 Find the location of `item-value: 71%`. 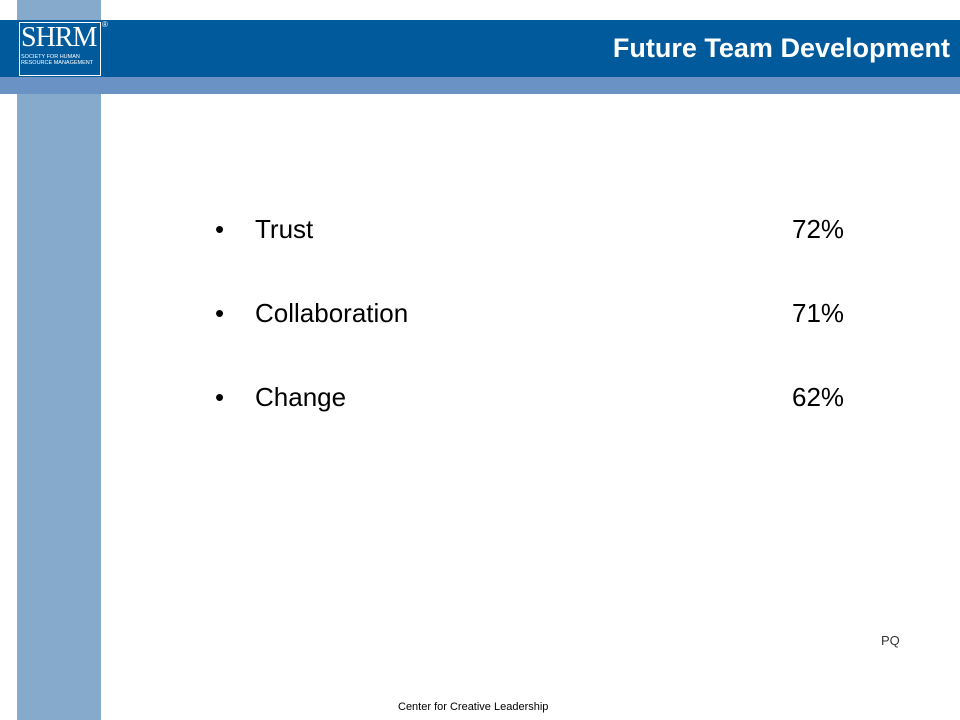

item-value: 71% is located at coordinates (818, 313).